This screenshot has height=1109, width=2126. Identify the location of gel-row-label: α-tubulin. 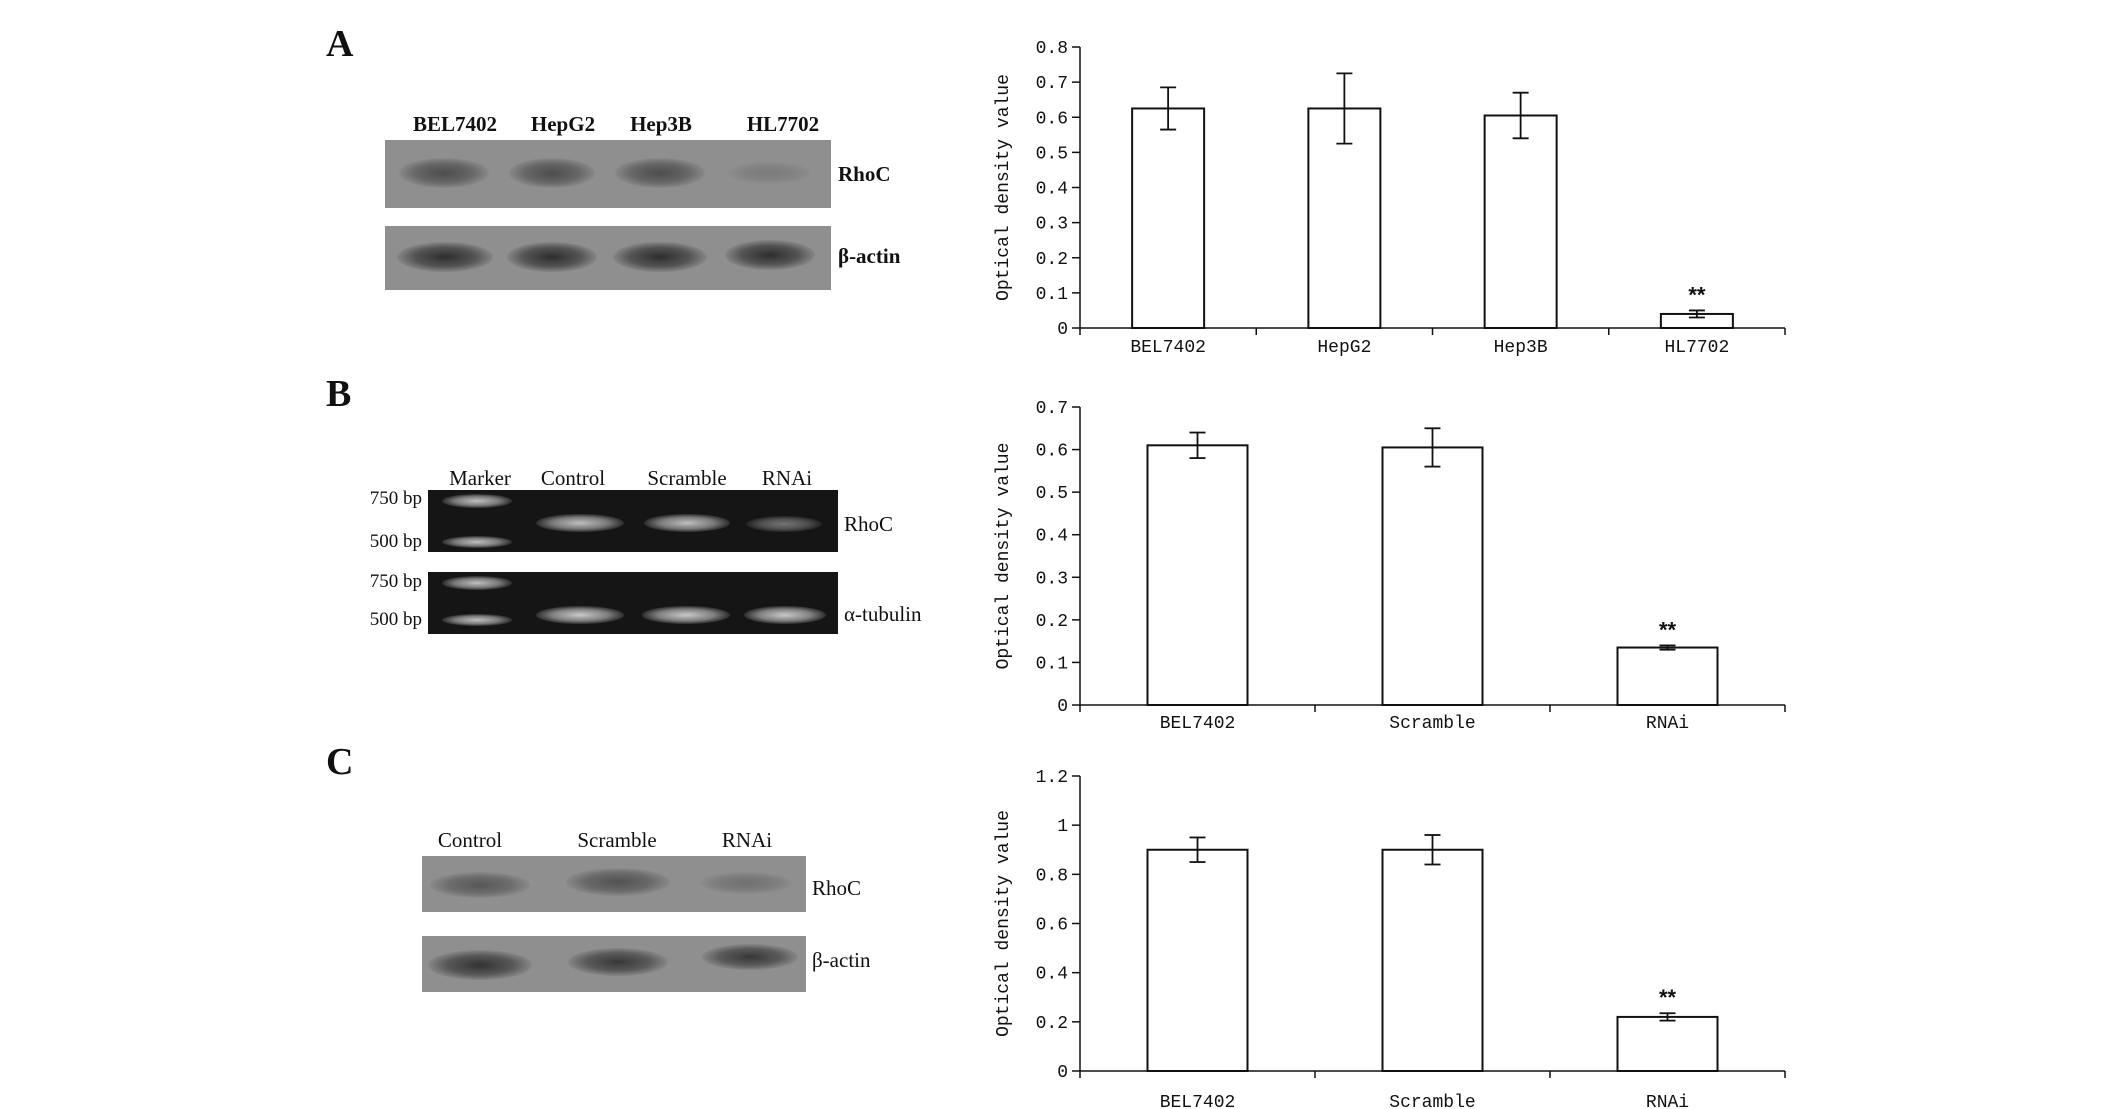
(883, 614).